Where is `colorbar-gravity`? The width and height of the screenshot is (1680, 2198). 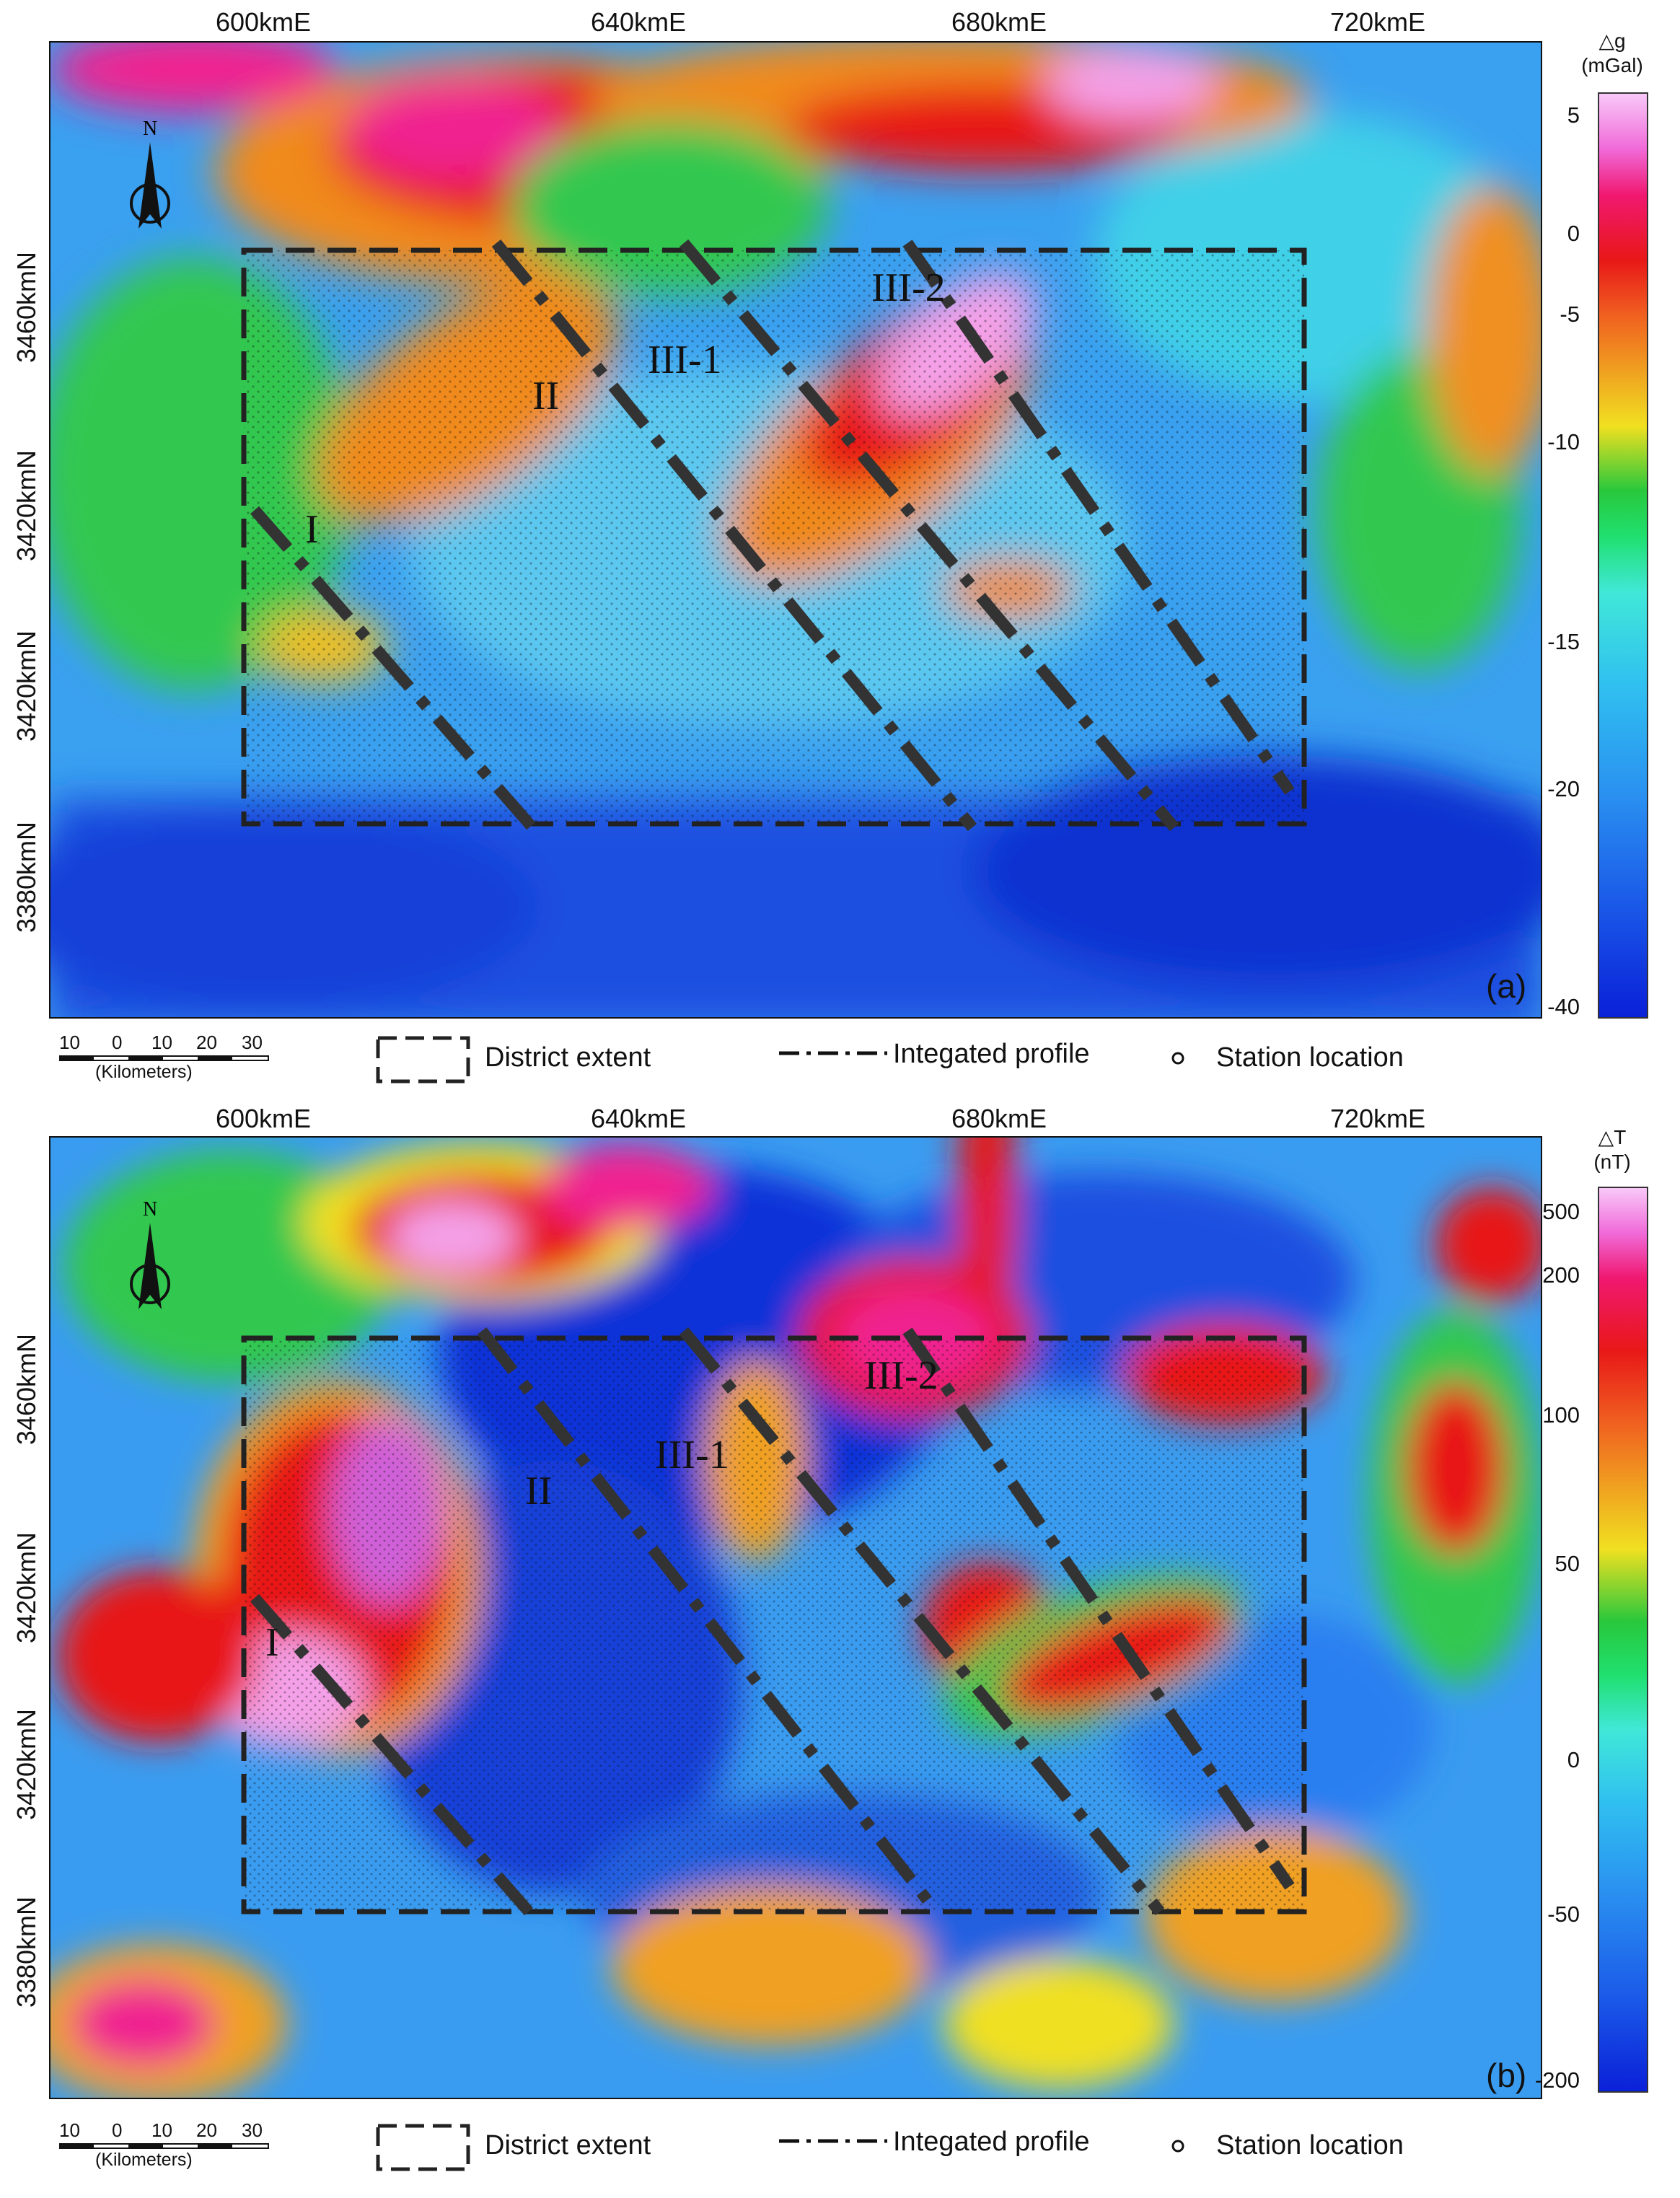 colorbar-gravity is located at coordinates (1623, 555).